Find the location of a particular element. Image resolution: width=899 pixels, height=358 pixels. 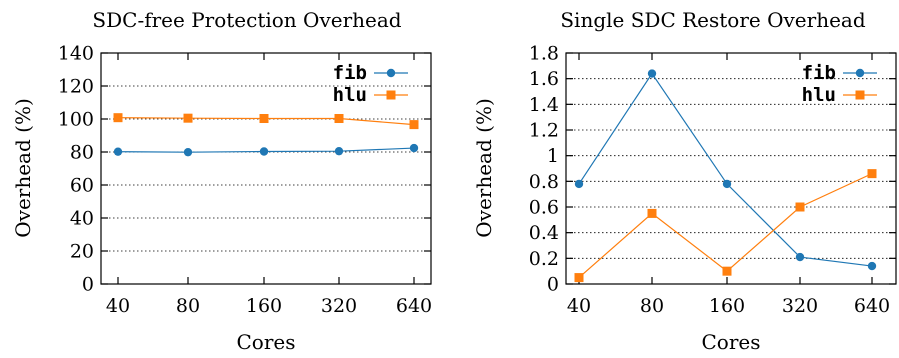

left-ytick-label: 100 is located at coordinates (76, 120).